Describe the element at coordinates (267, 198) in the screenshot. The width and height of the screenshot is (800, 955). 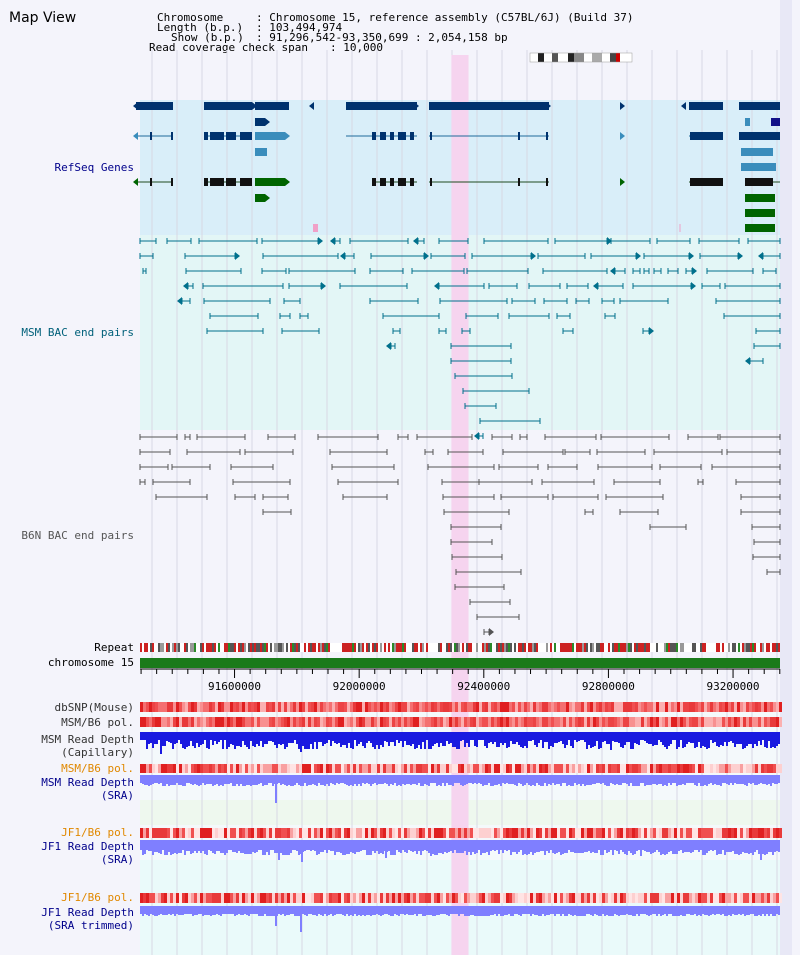
I see `refseq-gene-arrow` at that location.